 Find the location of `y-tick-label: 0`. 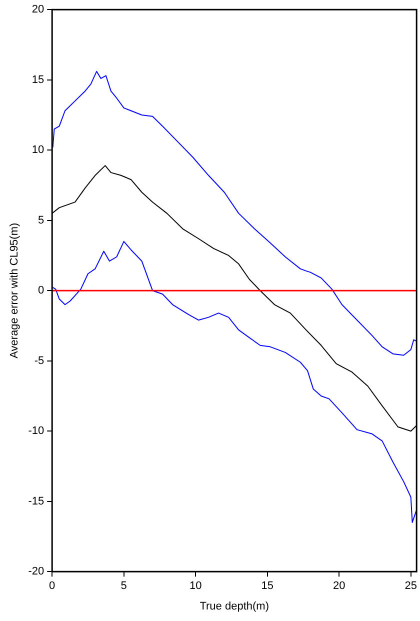

y-tick-label: 0 is located at coordinates (41, 290).